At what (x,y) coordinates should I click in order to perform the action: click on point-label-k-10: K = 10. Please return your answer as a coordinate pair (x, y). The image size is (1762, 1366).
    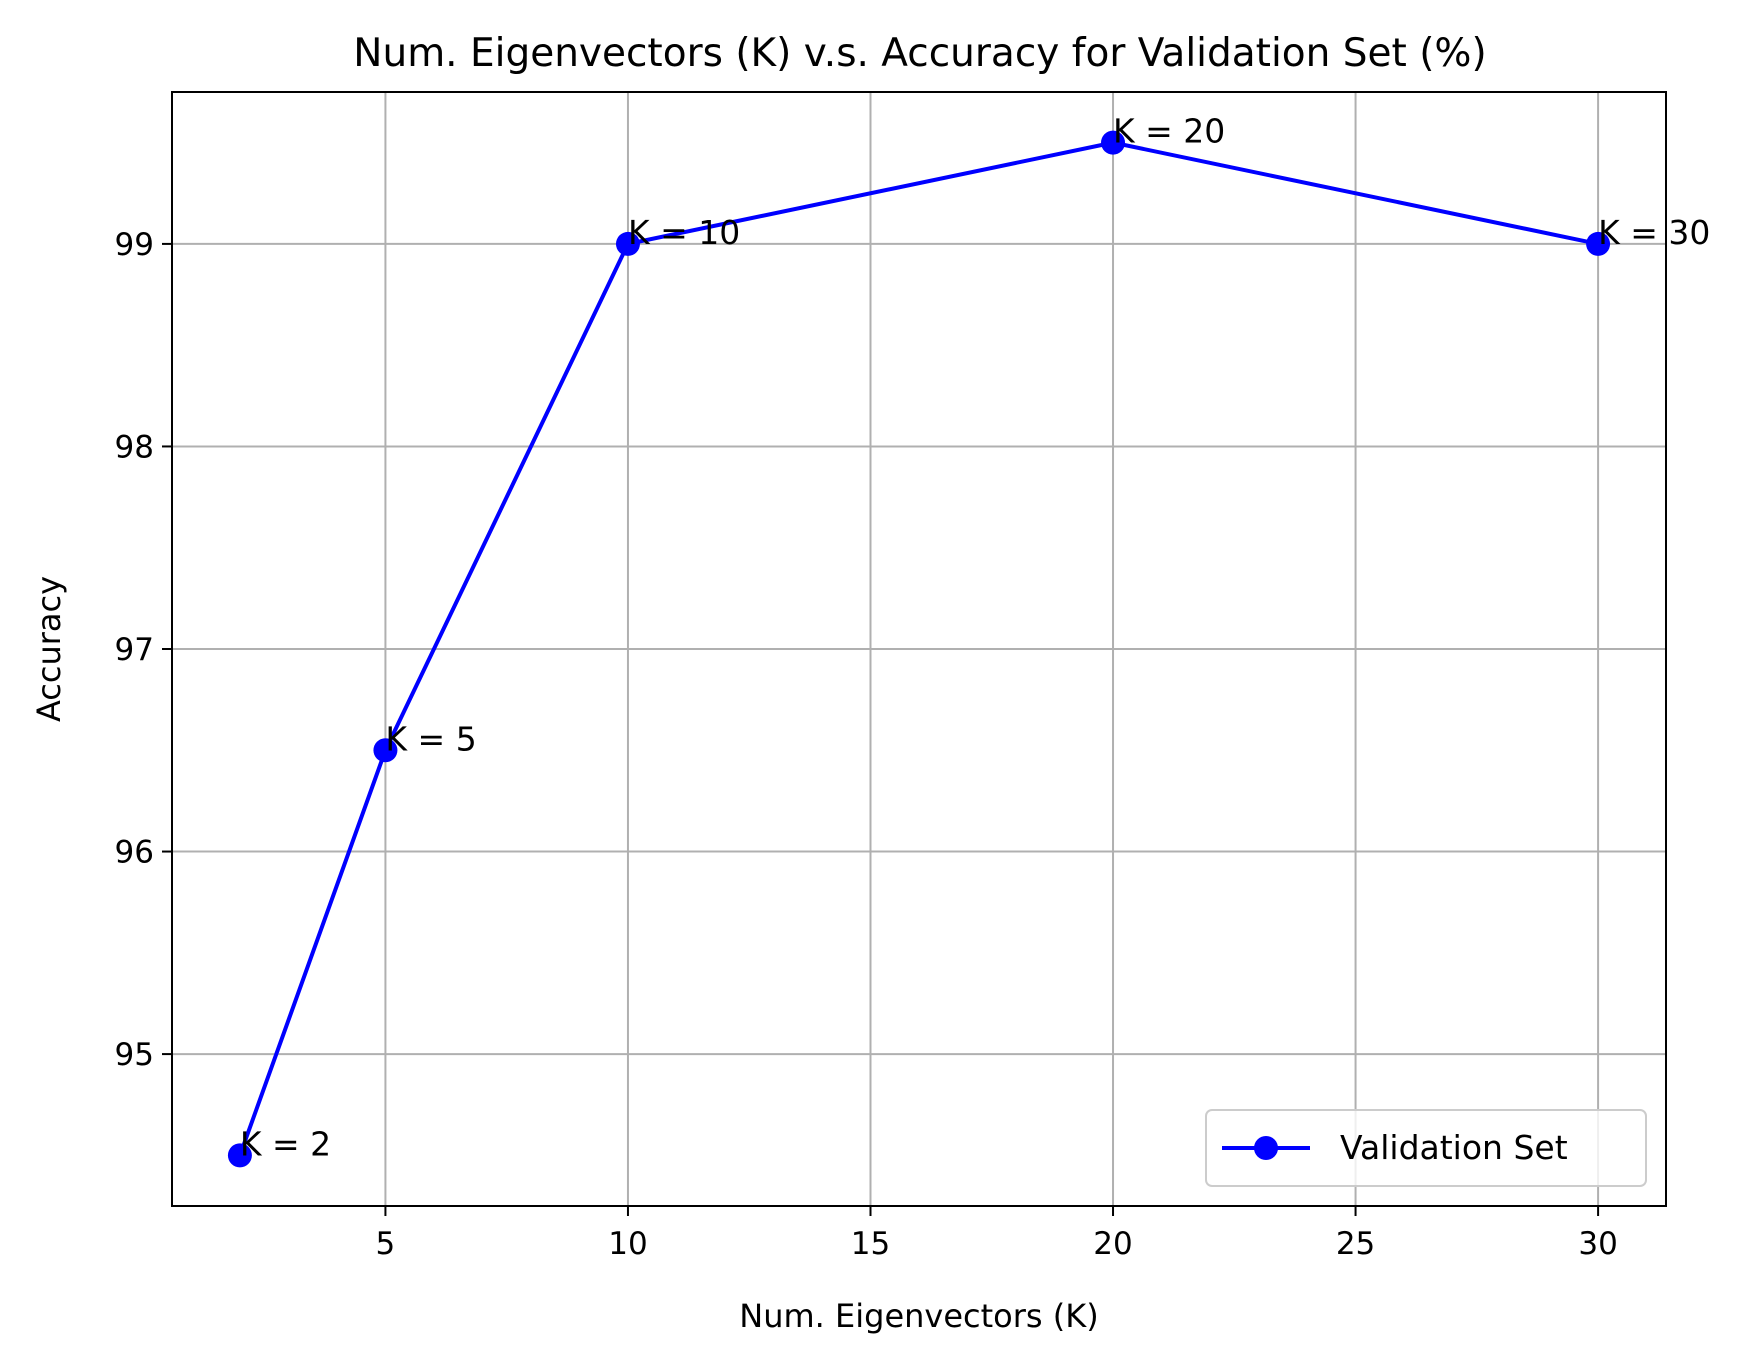
    Looking at the image, I should click on (684, 232).